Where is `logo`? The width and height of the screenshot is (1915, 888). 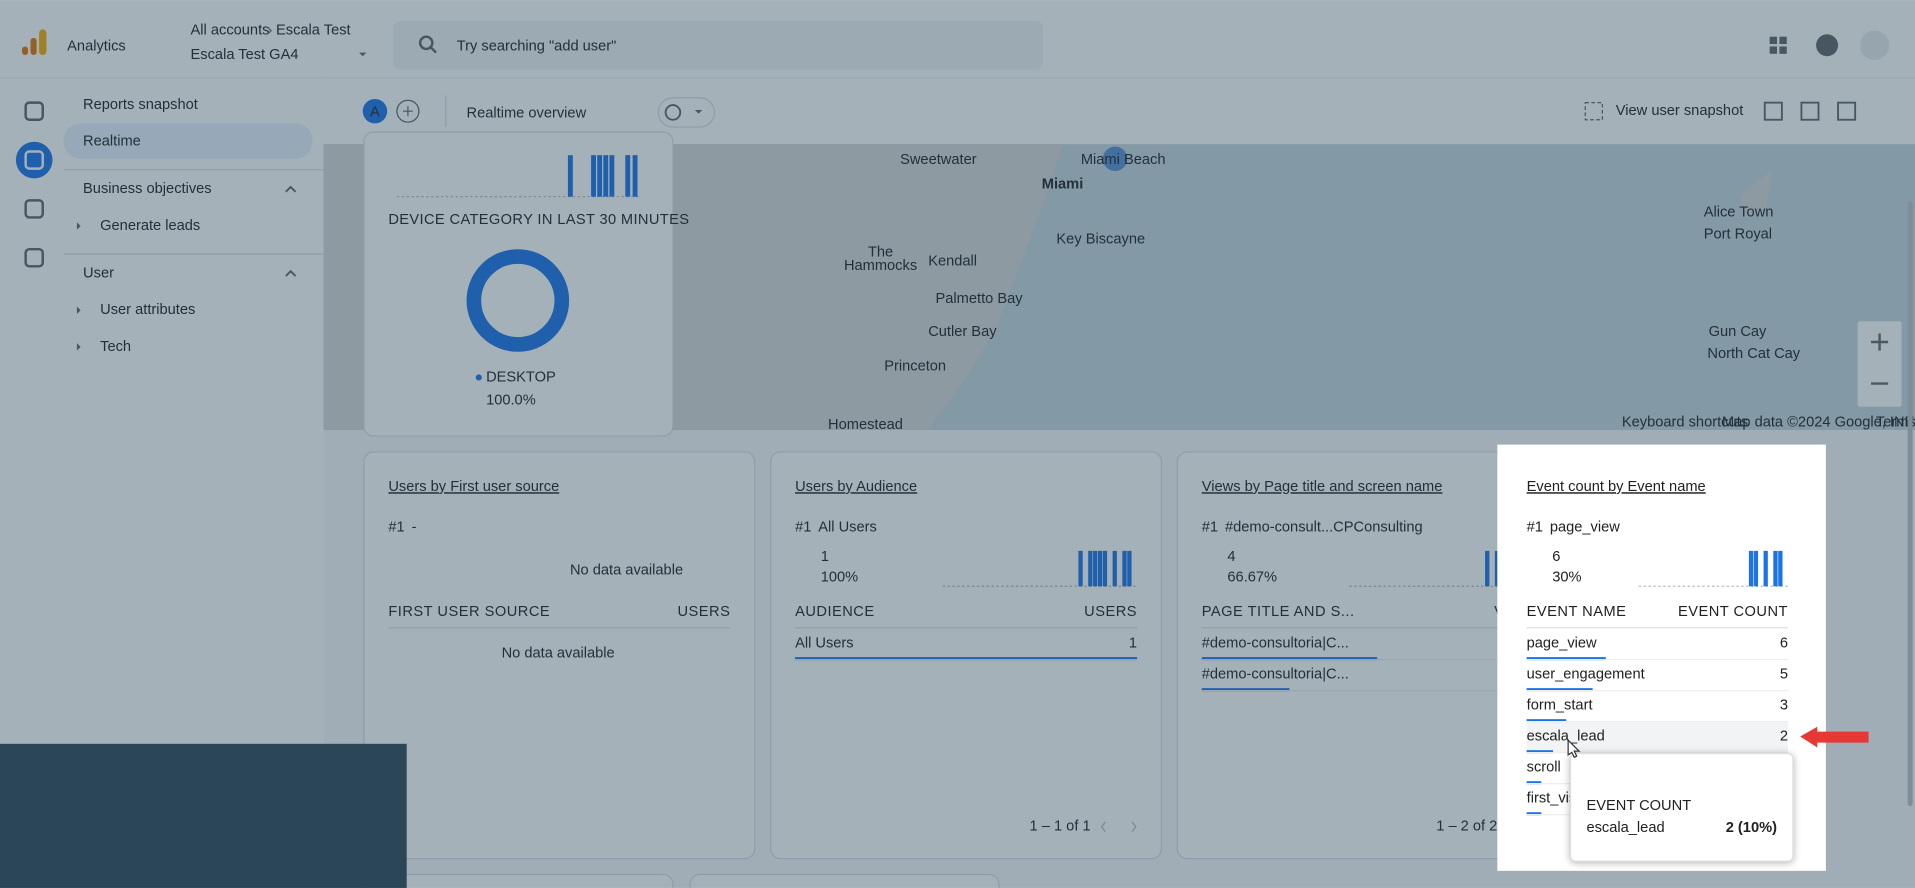 logo is located at coordinates (34, 42).